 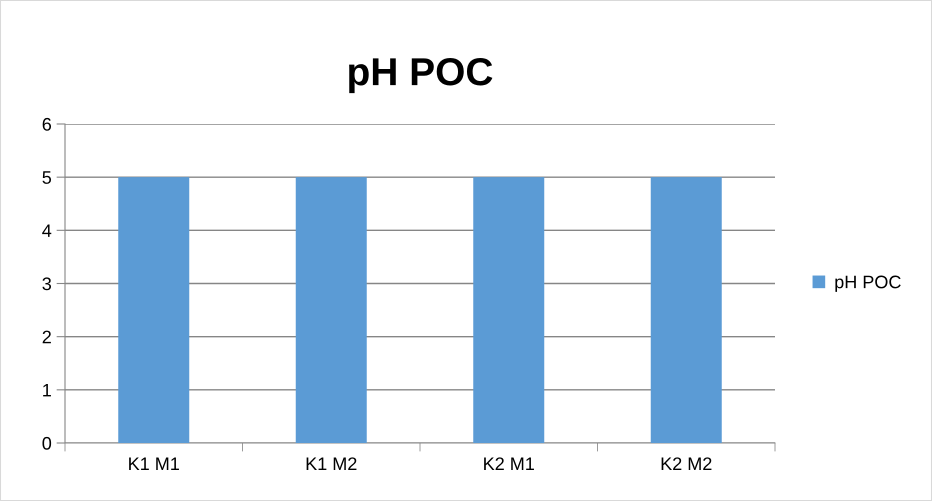 What do you see at coordinates (47, 124) in the screenshot?
I see `y-tick-label: 6` at bounding box center [47, 124].